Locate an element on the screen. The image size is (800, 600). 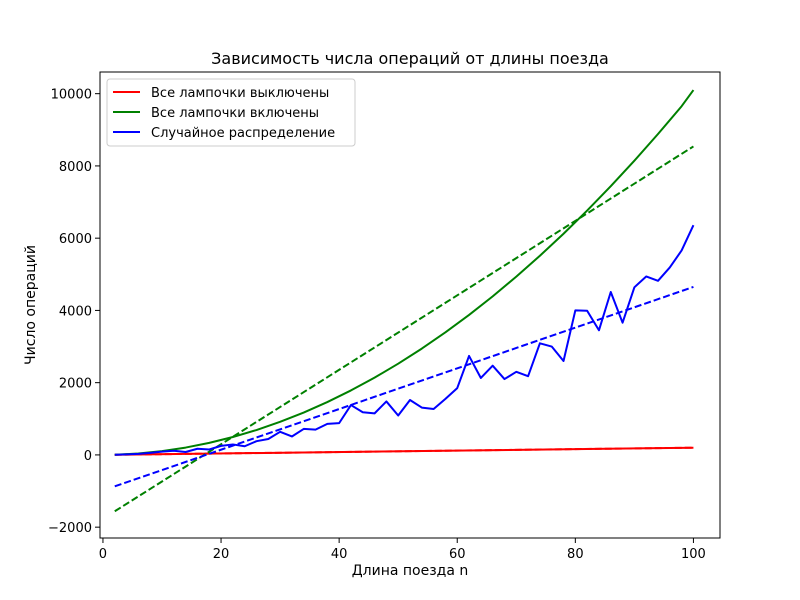
y-tick-label: 0 is located at coordinates (88, 456).